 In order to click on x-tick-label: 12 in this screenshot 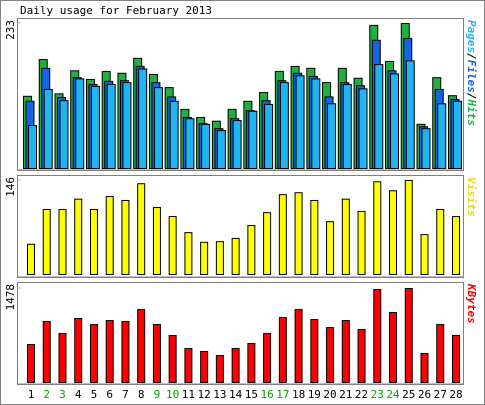, I will do `click(204, 394)`.